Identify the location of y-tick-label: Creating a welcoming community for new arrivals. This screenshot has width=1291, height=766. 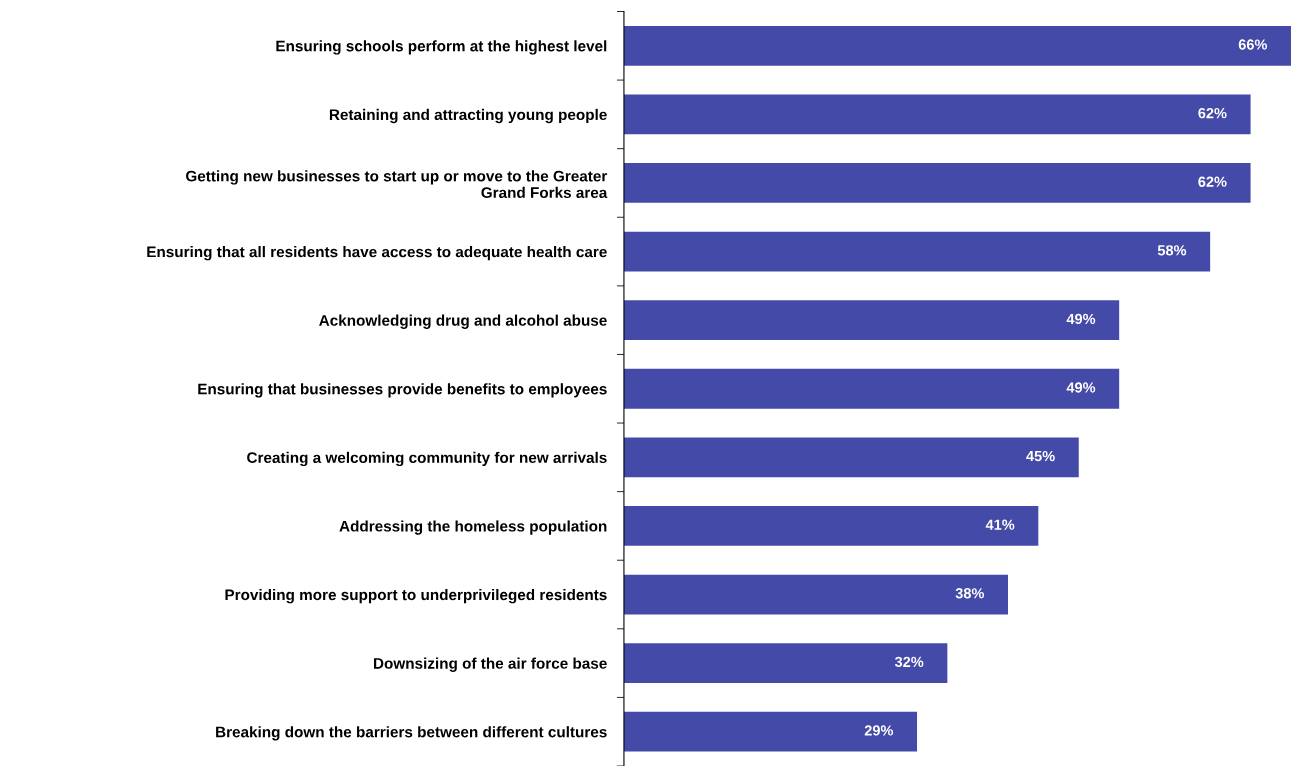
(427, 459).